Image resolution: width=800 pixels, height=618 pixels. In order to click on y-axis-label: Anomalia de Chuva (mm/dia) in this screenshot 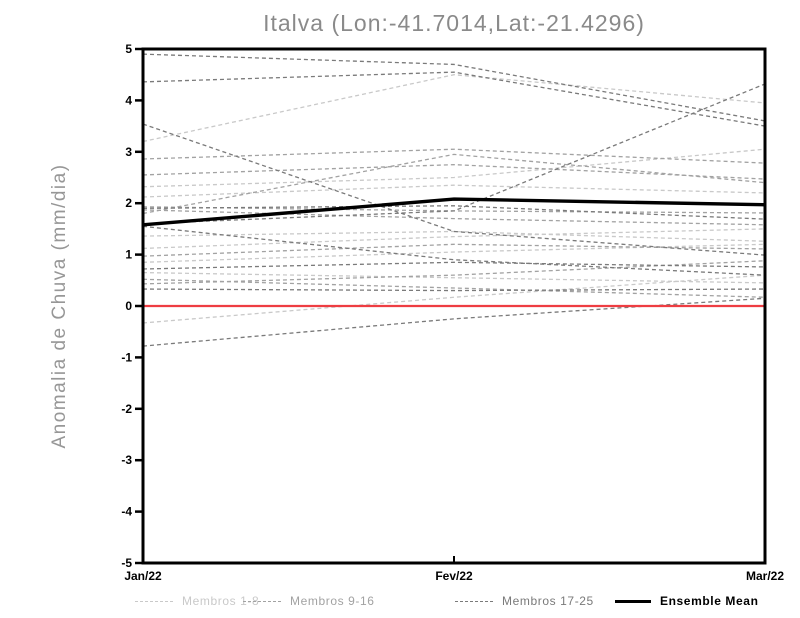, I will do `click(59, 306)`.